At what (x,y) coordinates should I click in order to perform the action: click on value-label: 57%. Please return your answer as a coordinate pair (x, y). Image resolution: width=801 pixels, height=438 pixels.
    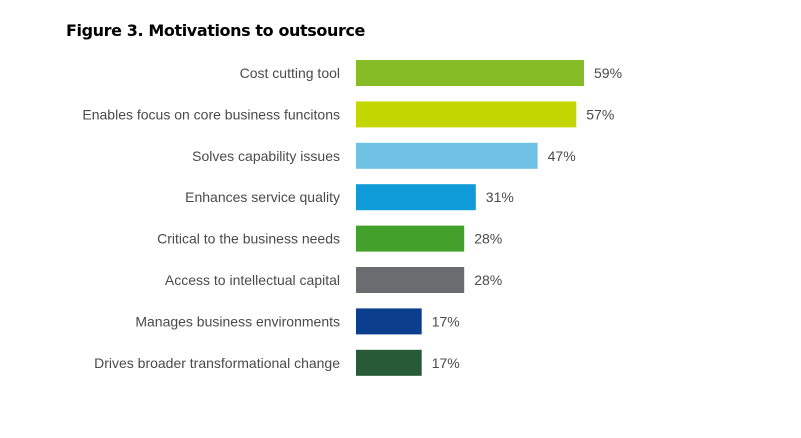
    Looking at the image, I should click on (600, 114).